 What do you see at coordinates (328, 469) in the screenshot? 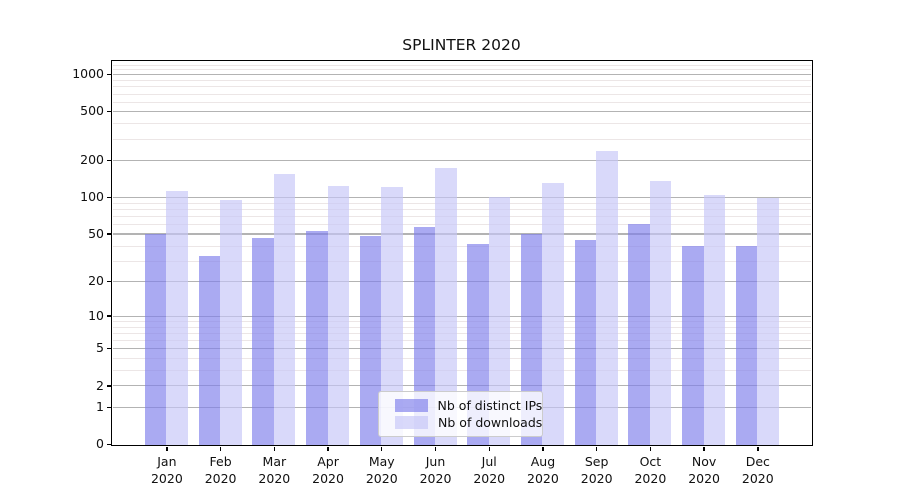
I see `x-tick-label-apr: Apr 2020` at bounding box center [328, 469].